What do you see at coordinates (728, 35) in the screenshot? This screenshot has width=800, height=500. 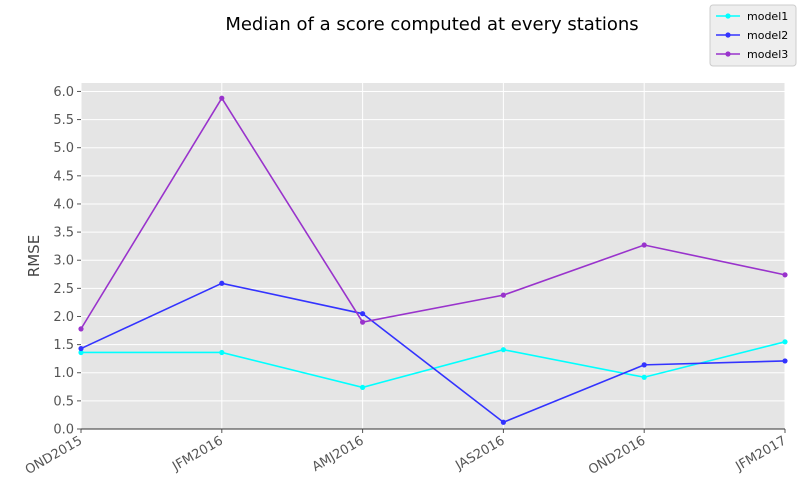 I see `legend-marker-model2` at bounding box center [728, 35].